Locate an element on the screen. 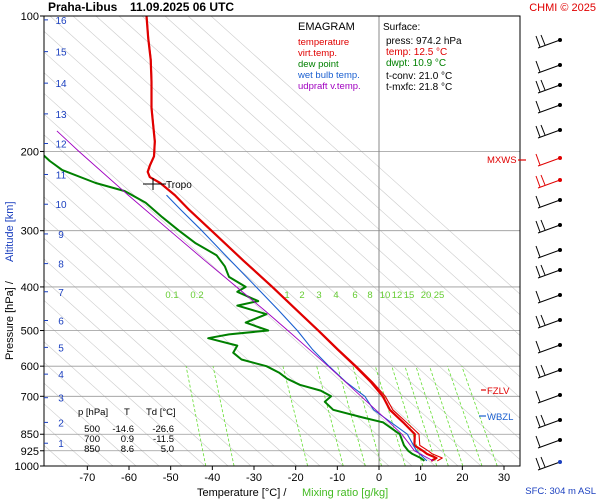 The width and height of the screenshot is (600, 500). altitude-tick-label: 13 is located at coordinates (61, 115).